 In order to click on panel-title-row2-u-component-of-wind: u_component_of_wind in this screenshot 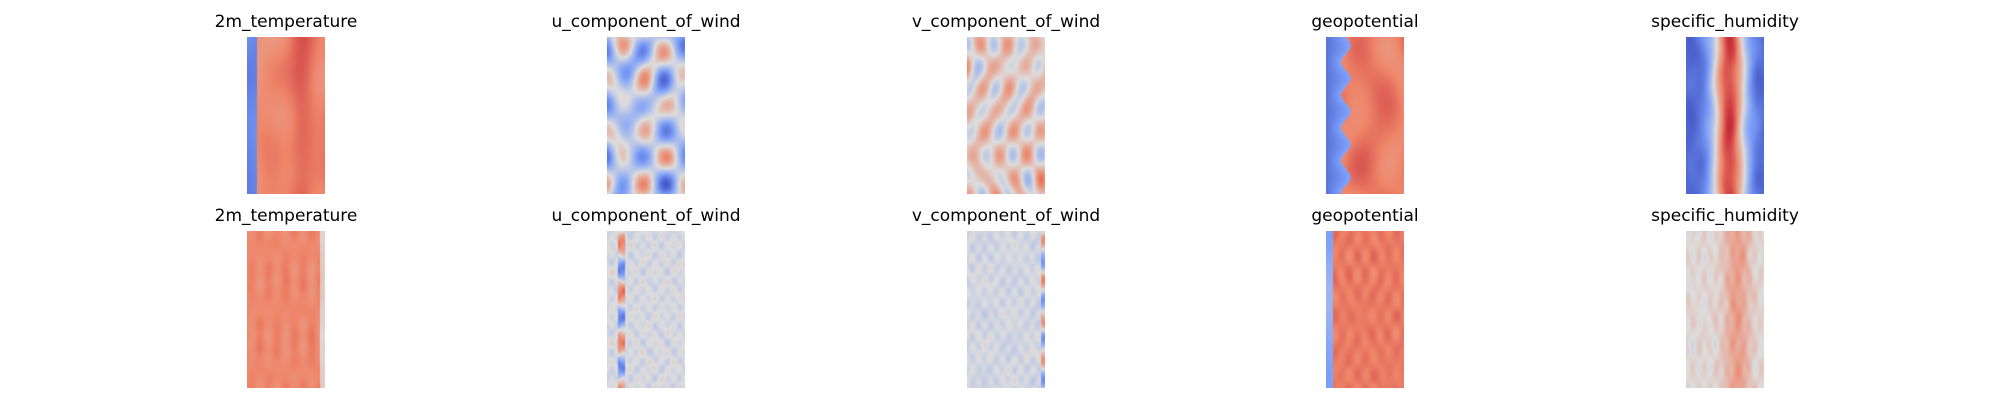, I will do `click(646, 216)`.